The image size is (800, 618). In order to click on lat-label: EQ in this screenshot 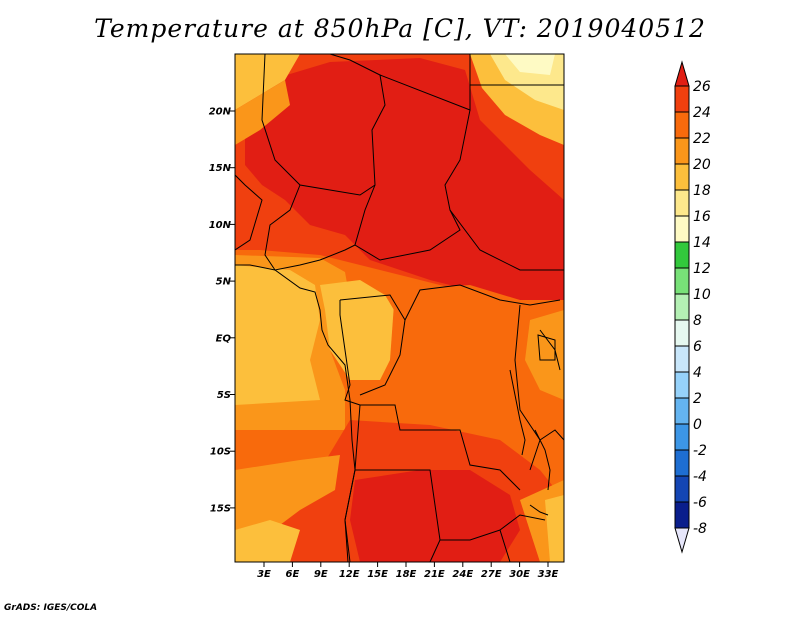, I will do `click(224, 338)`.